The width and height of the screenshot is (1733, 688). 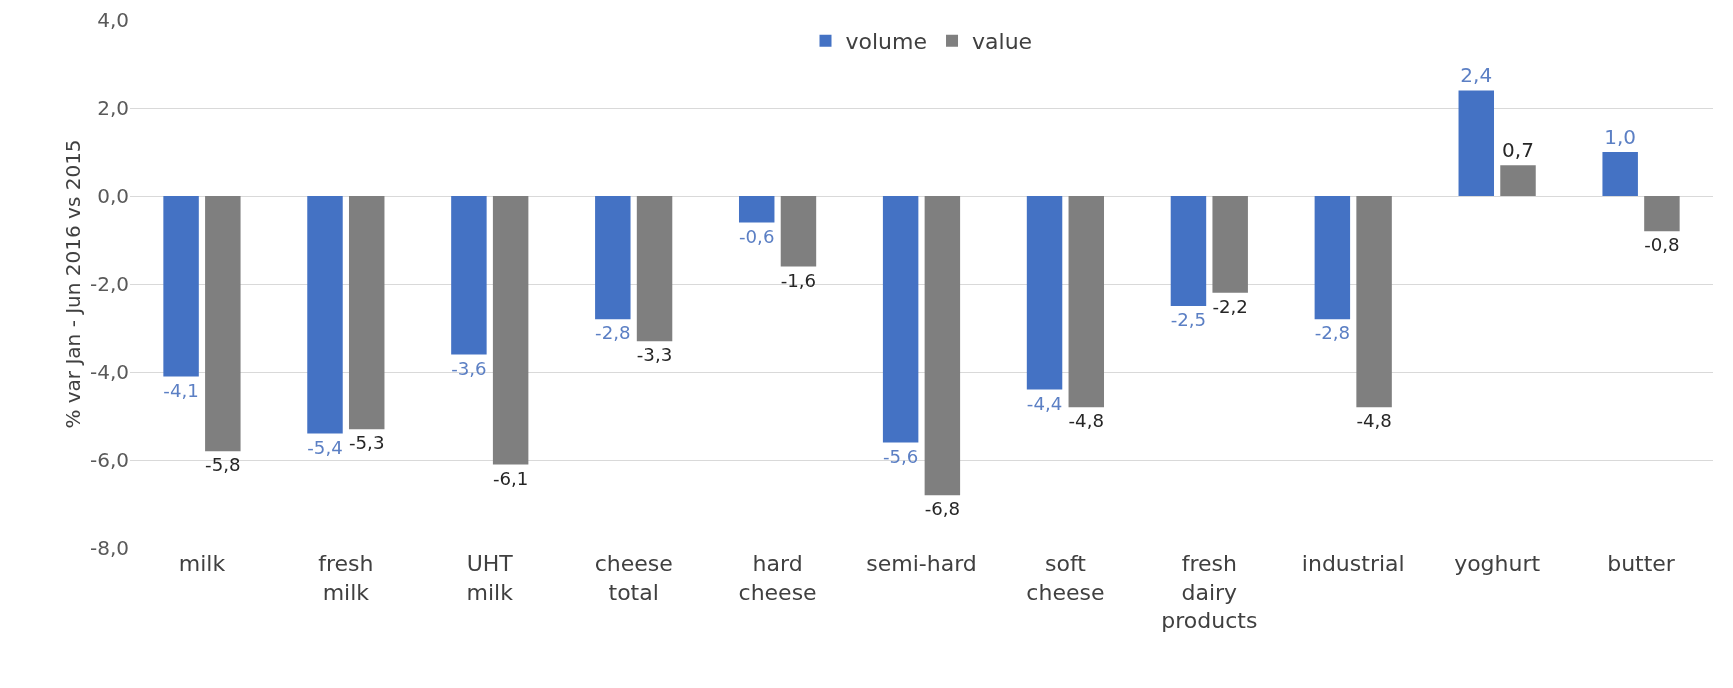 What do you see at coordinates (1353, 563) in the screenshot?
I see `x-tick-label: industrial` at bounding box center [1353, 563].